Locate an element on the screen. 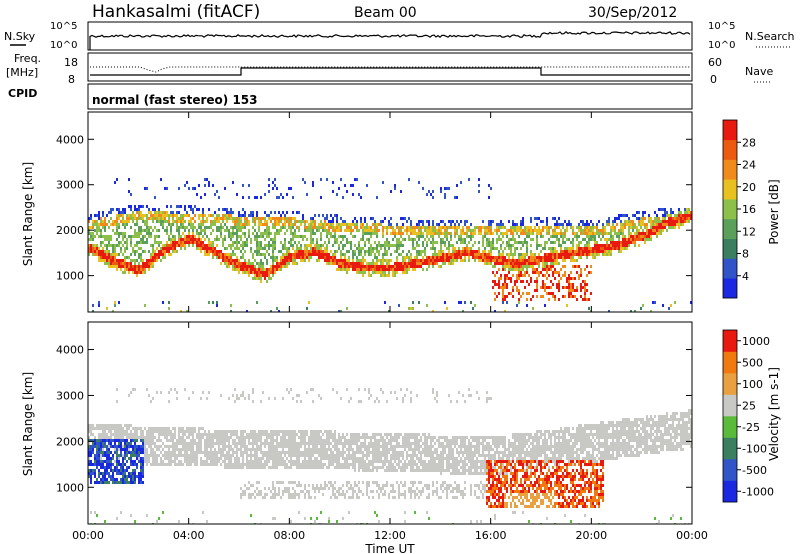 Image resolution: width=800 pixels, height=554 pixels. power-ytick-label: 4000 is located at coordinates (70, 139).